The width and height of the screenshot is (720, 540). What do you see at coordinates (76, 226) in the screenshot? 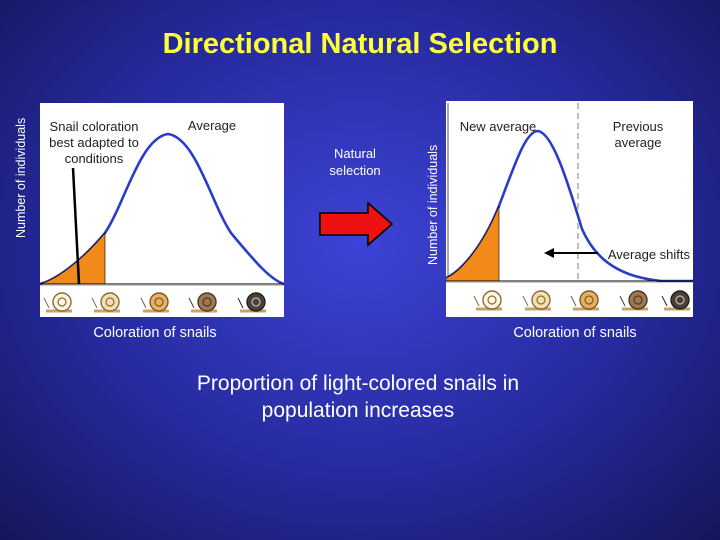
I see `left-pointer-line` at bounding box center [76, 226].